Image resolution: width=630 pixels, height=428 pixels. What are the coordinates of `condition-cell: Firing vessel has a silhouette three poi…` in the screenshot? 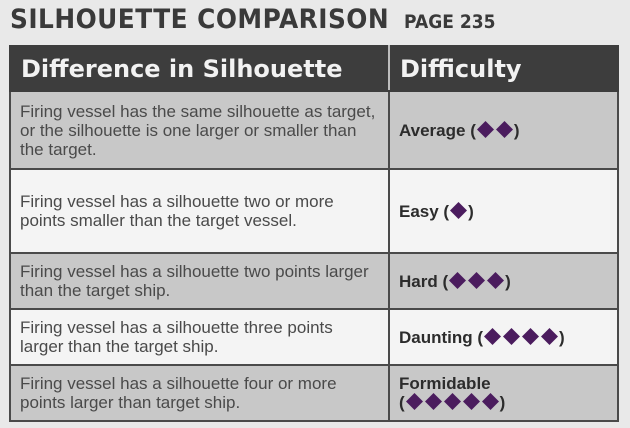 It's located at (199, 337).